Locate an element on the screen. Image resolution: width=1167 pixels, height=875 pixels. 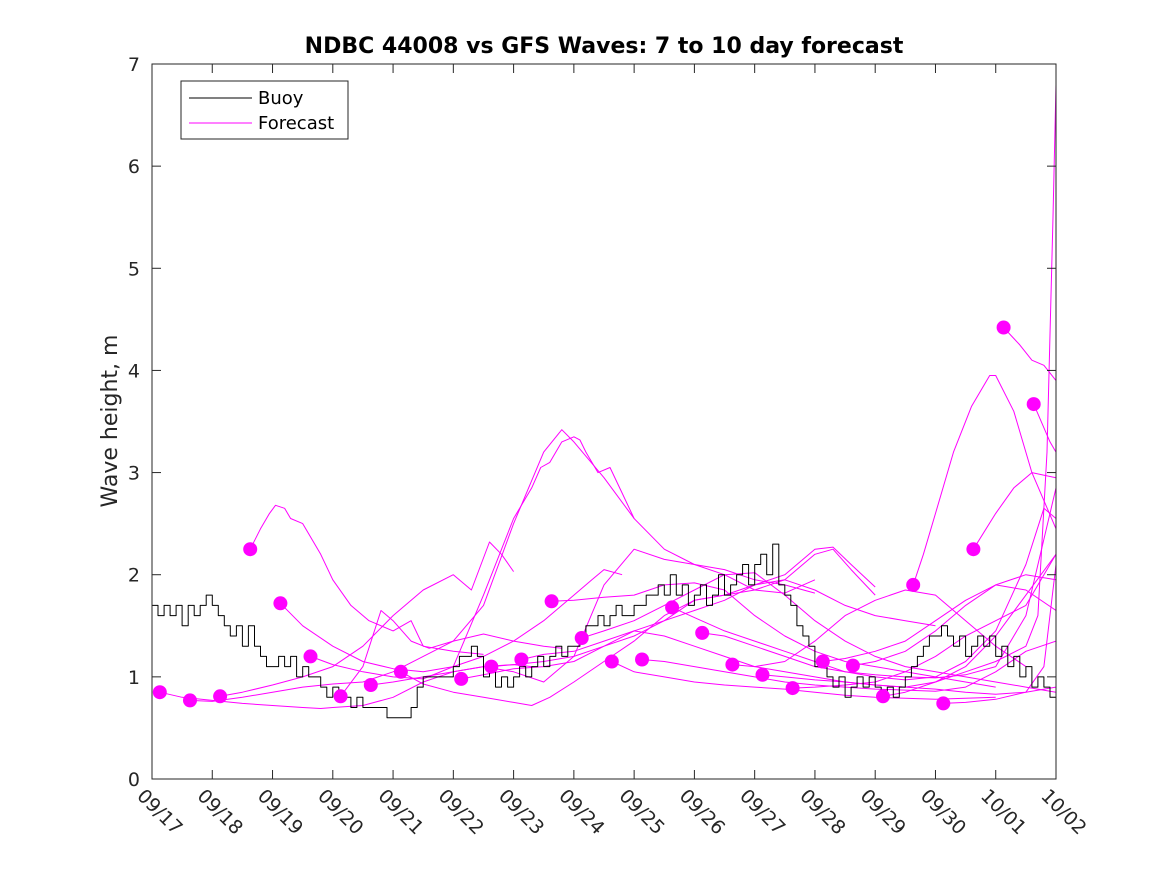
y-tick-label: 1 is located at coordinates (134, 678).